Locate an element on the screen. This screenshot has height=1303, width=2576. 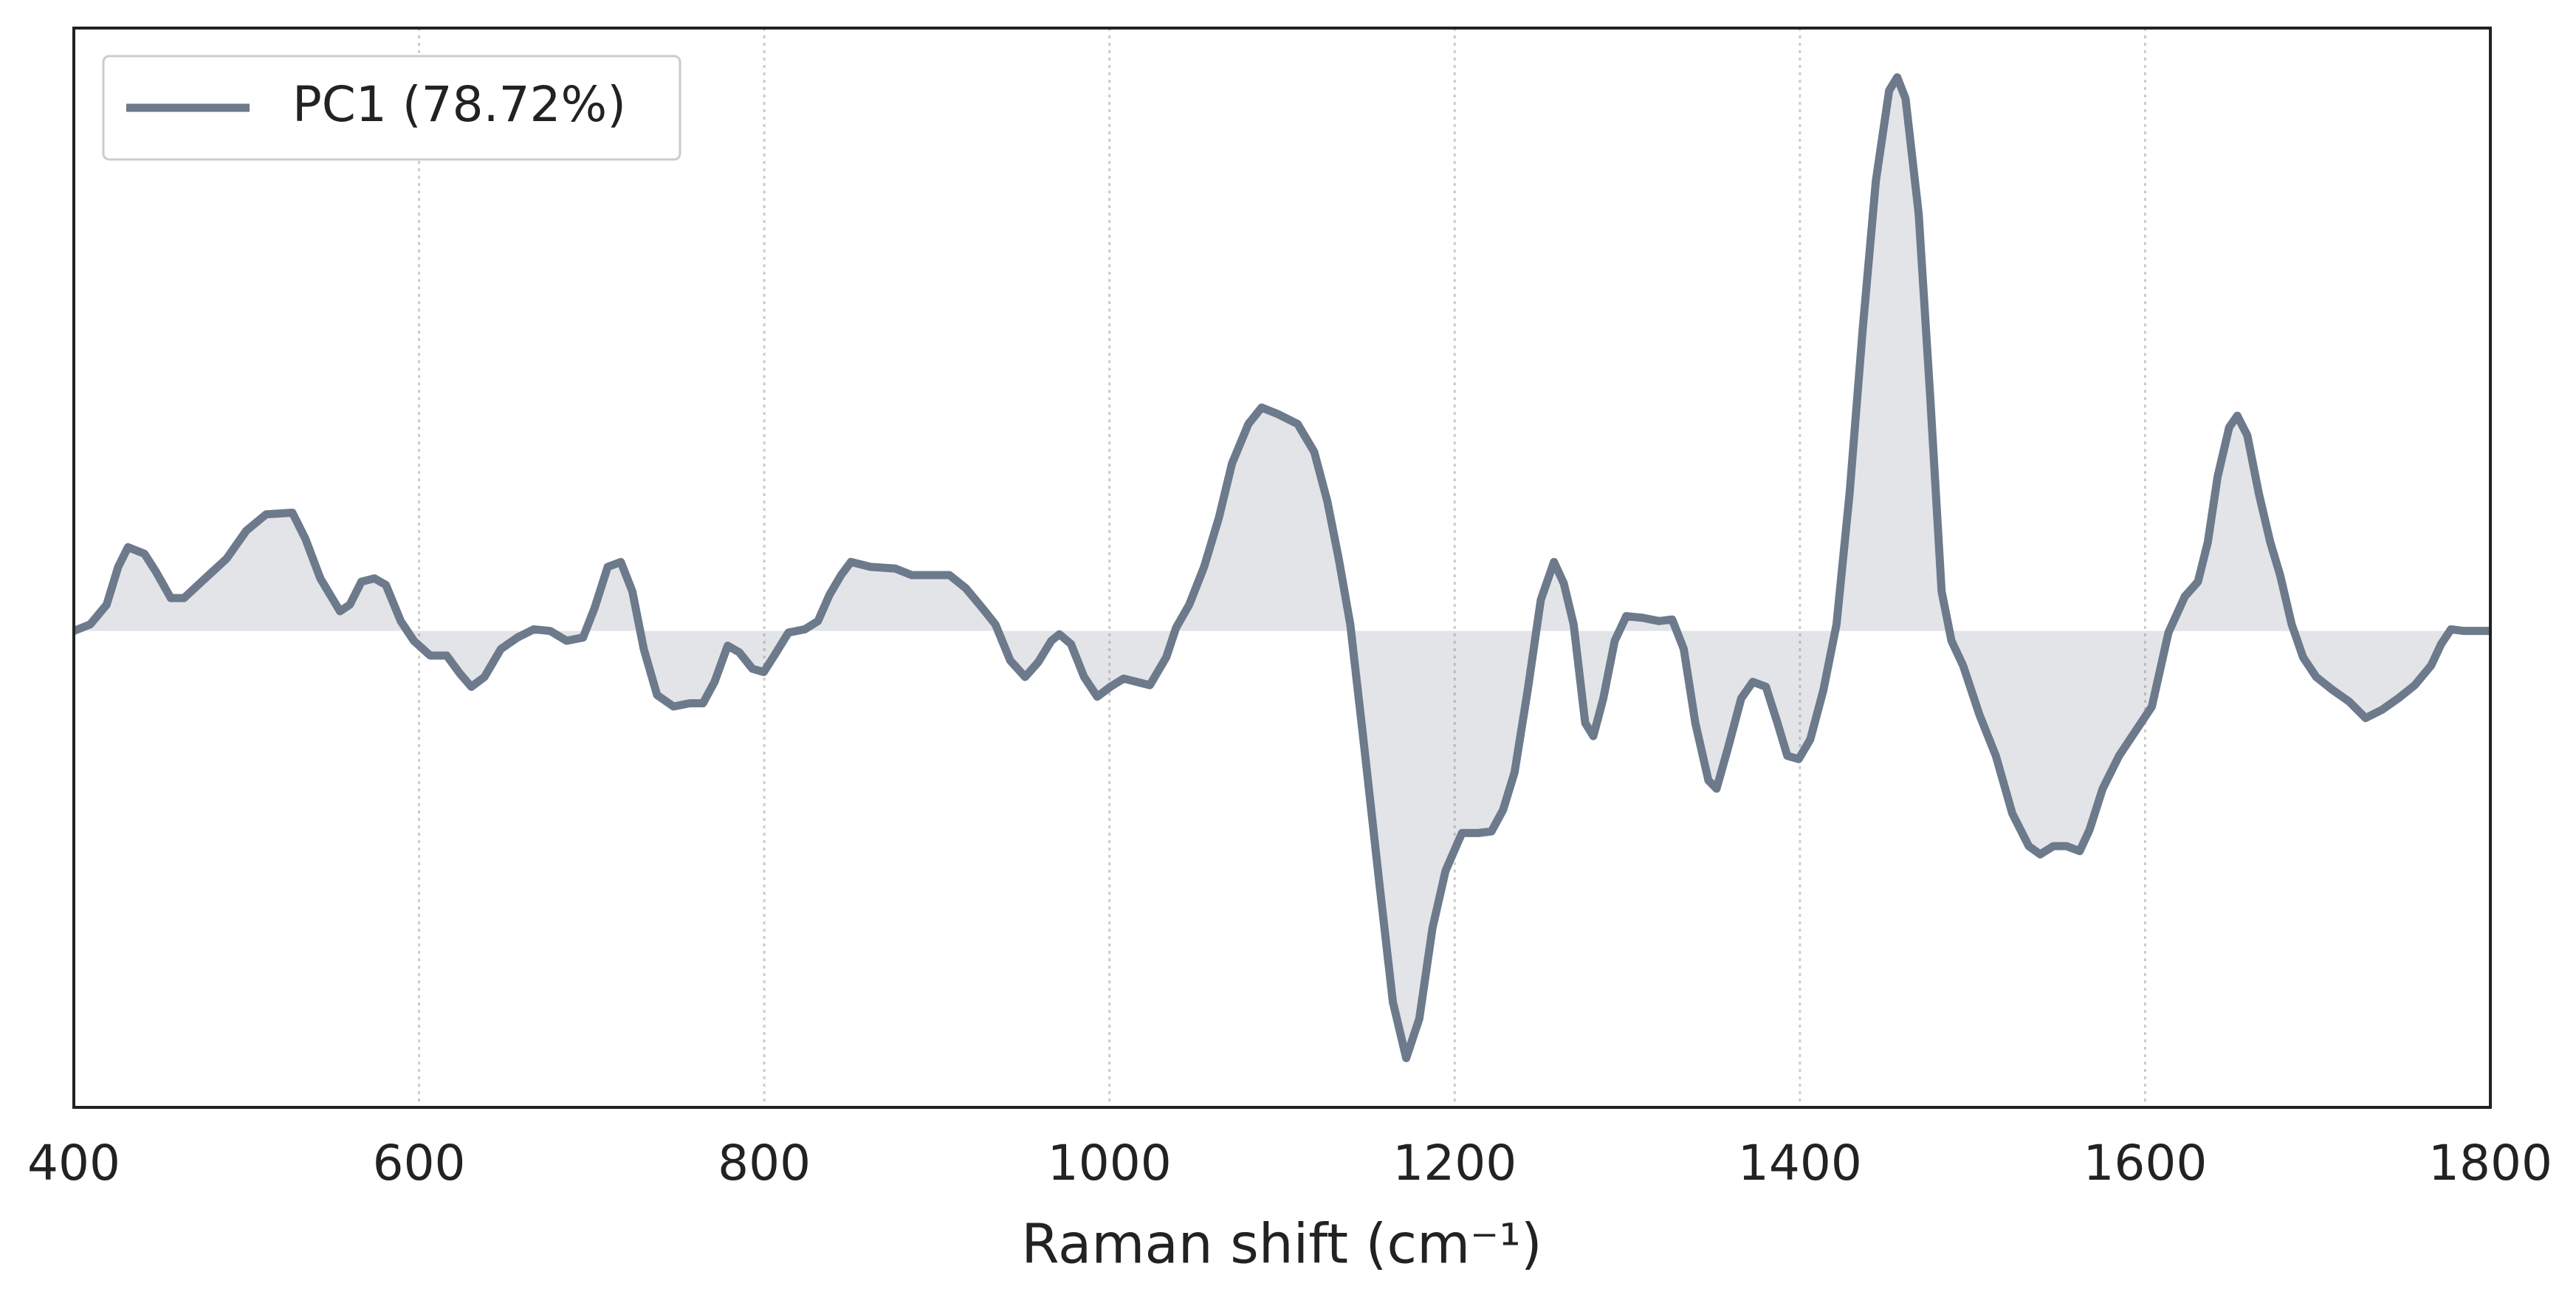
legend-box is located at coordinates (391, 108).